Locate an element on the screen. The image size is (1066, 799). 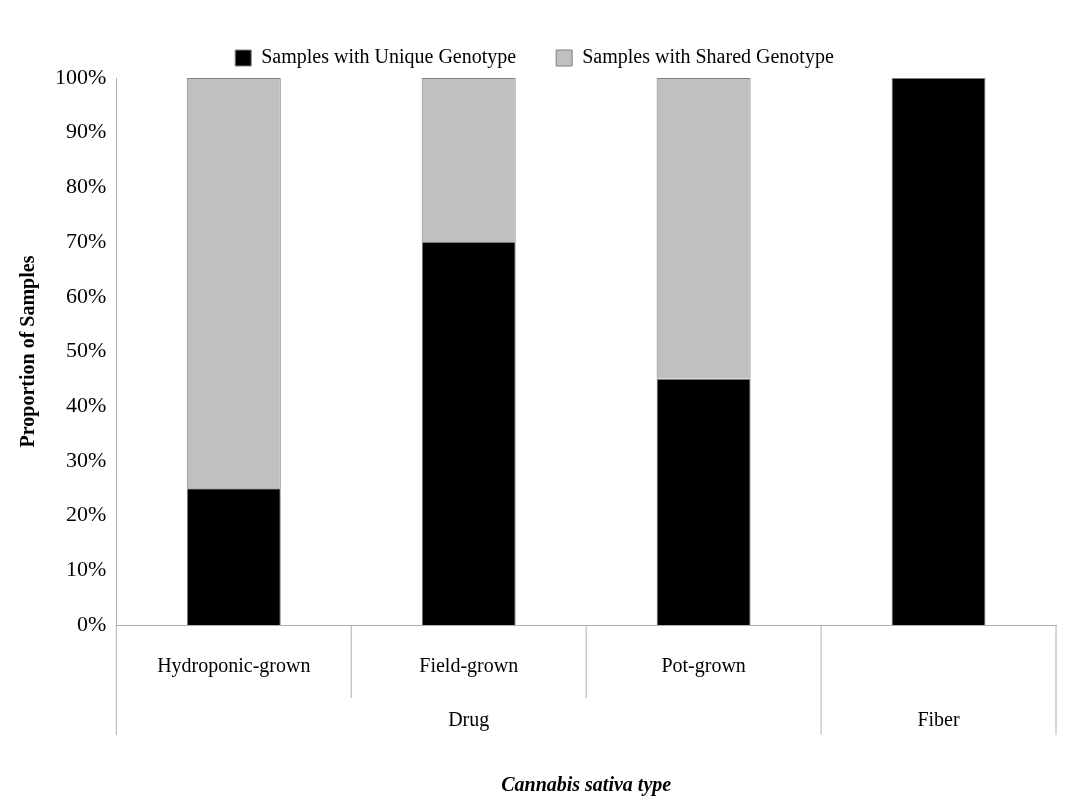
y-tick-label: 40% is located at coordinates (86, 404).